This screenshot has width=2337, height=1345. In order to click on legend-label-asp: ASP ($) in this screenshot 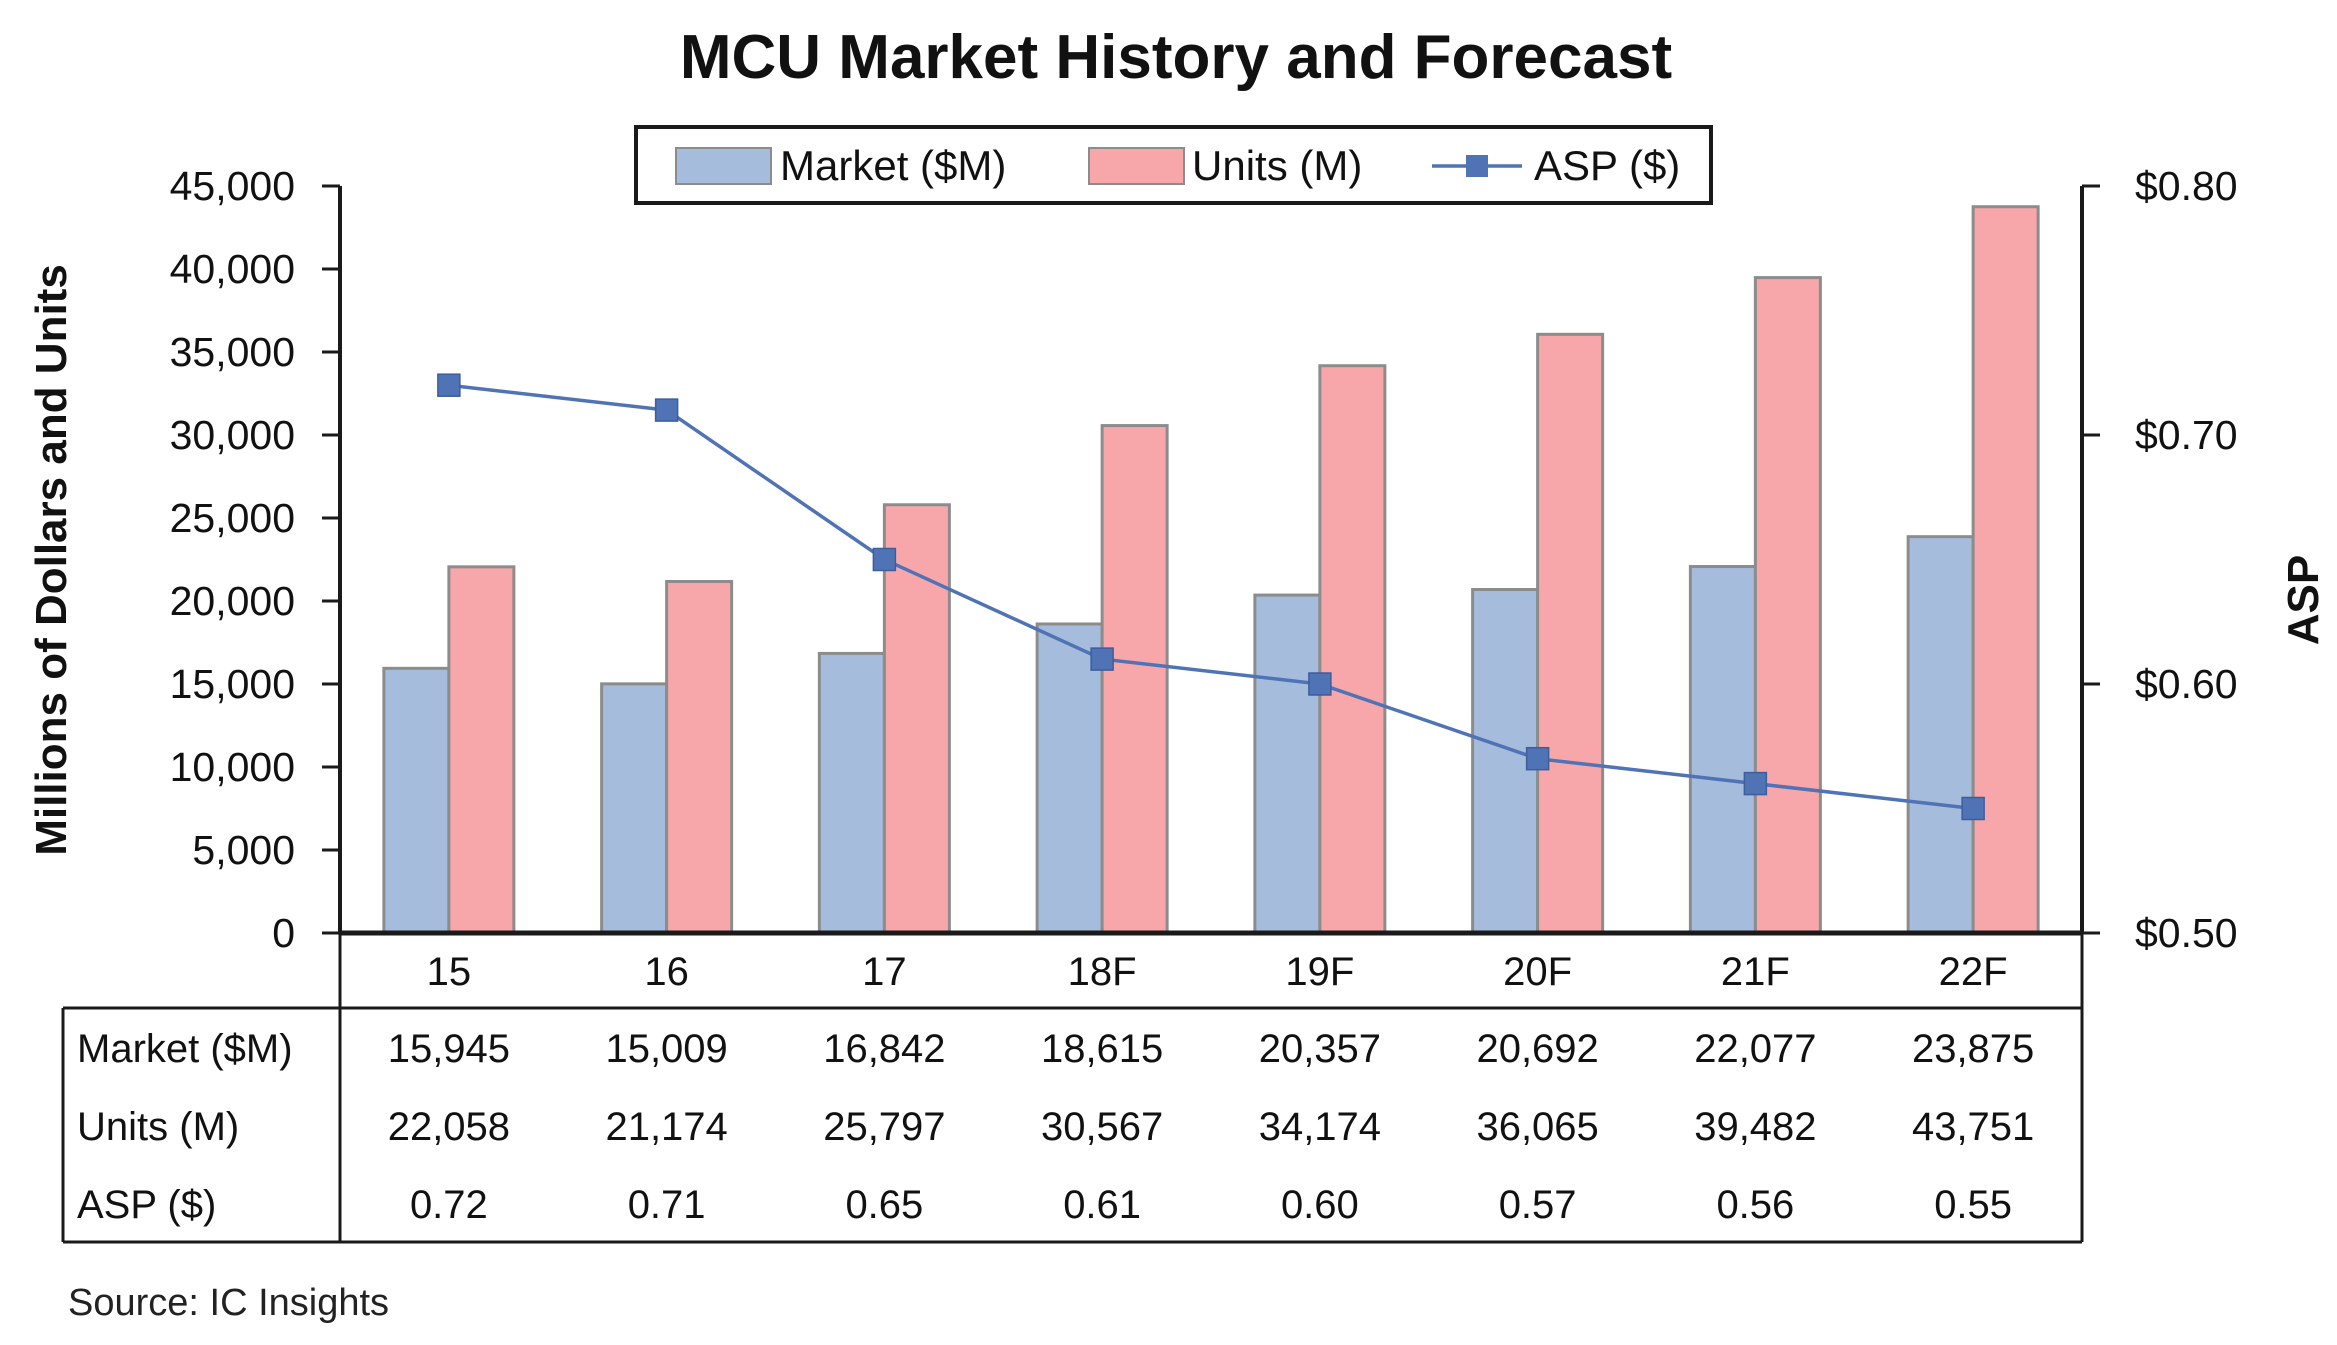, I will do `click(1607, 165)`.